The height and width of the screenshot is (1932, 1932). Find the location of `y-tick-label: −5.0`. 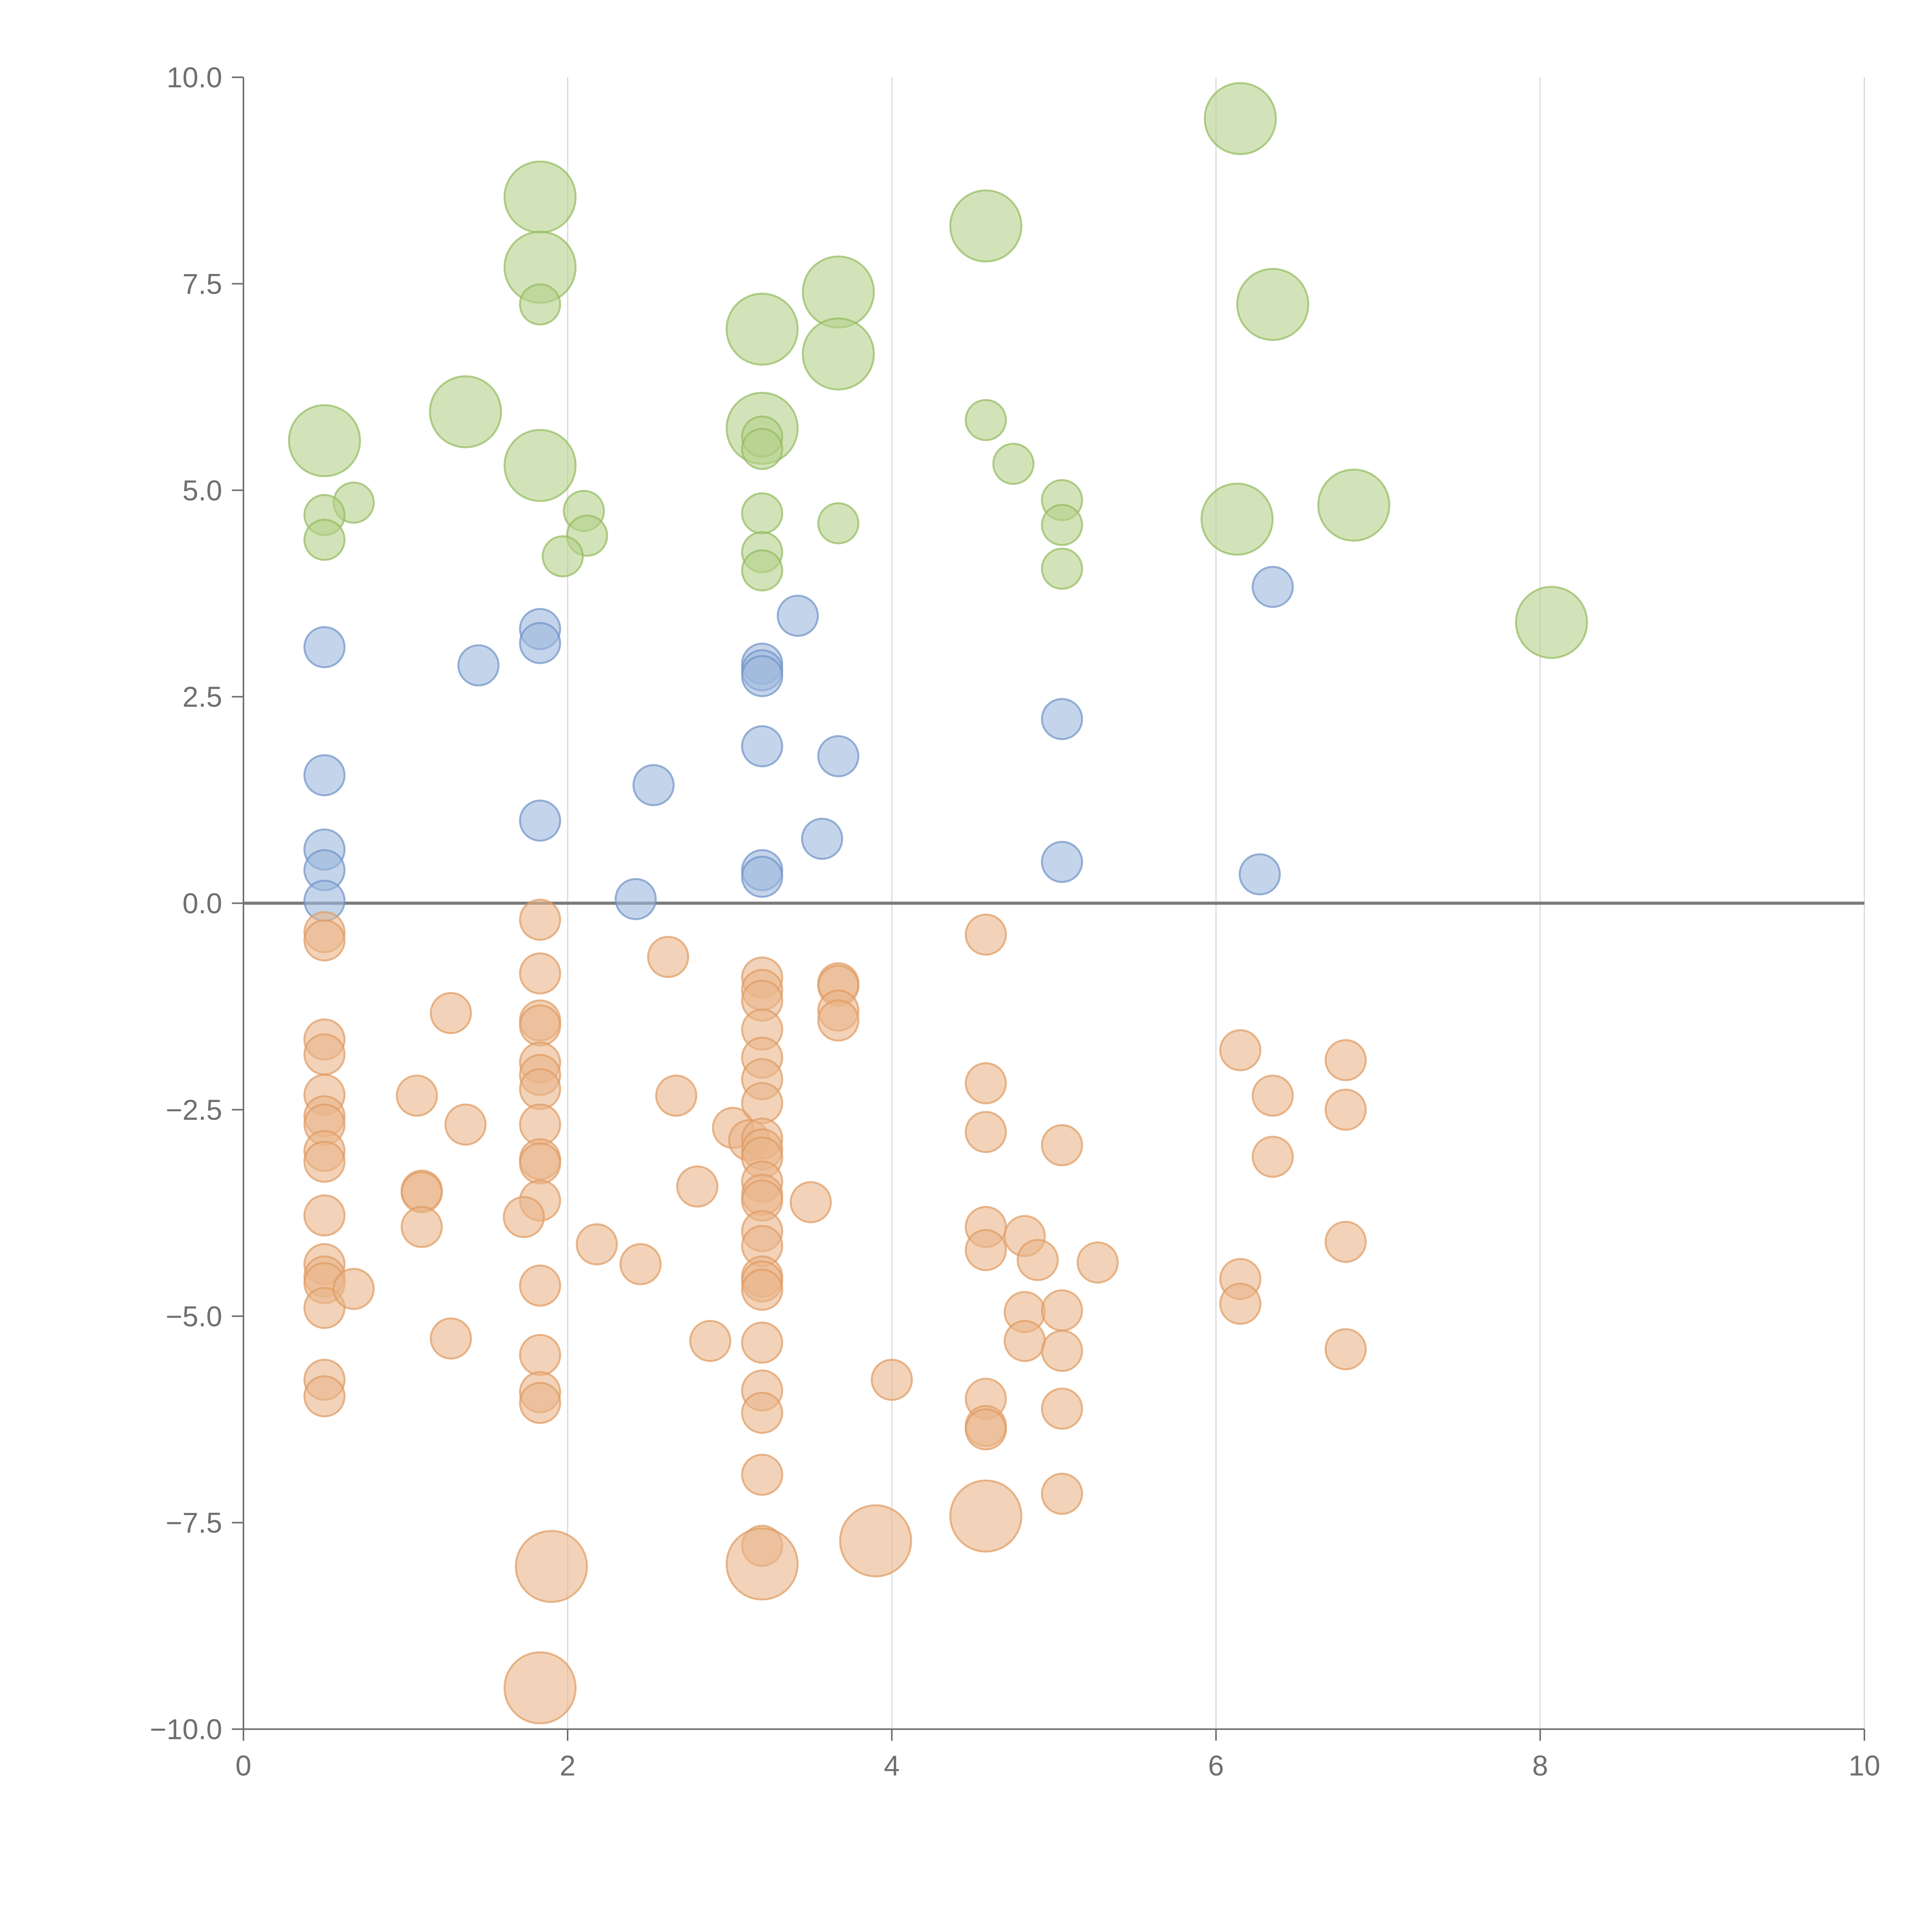

y-tick-label: −5.0 is located at coordinates (194, 1316).